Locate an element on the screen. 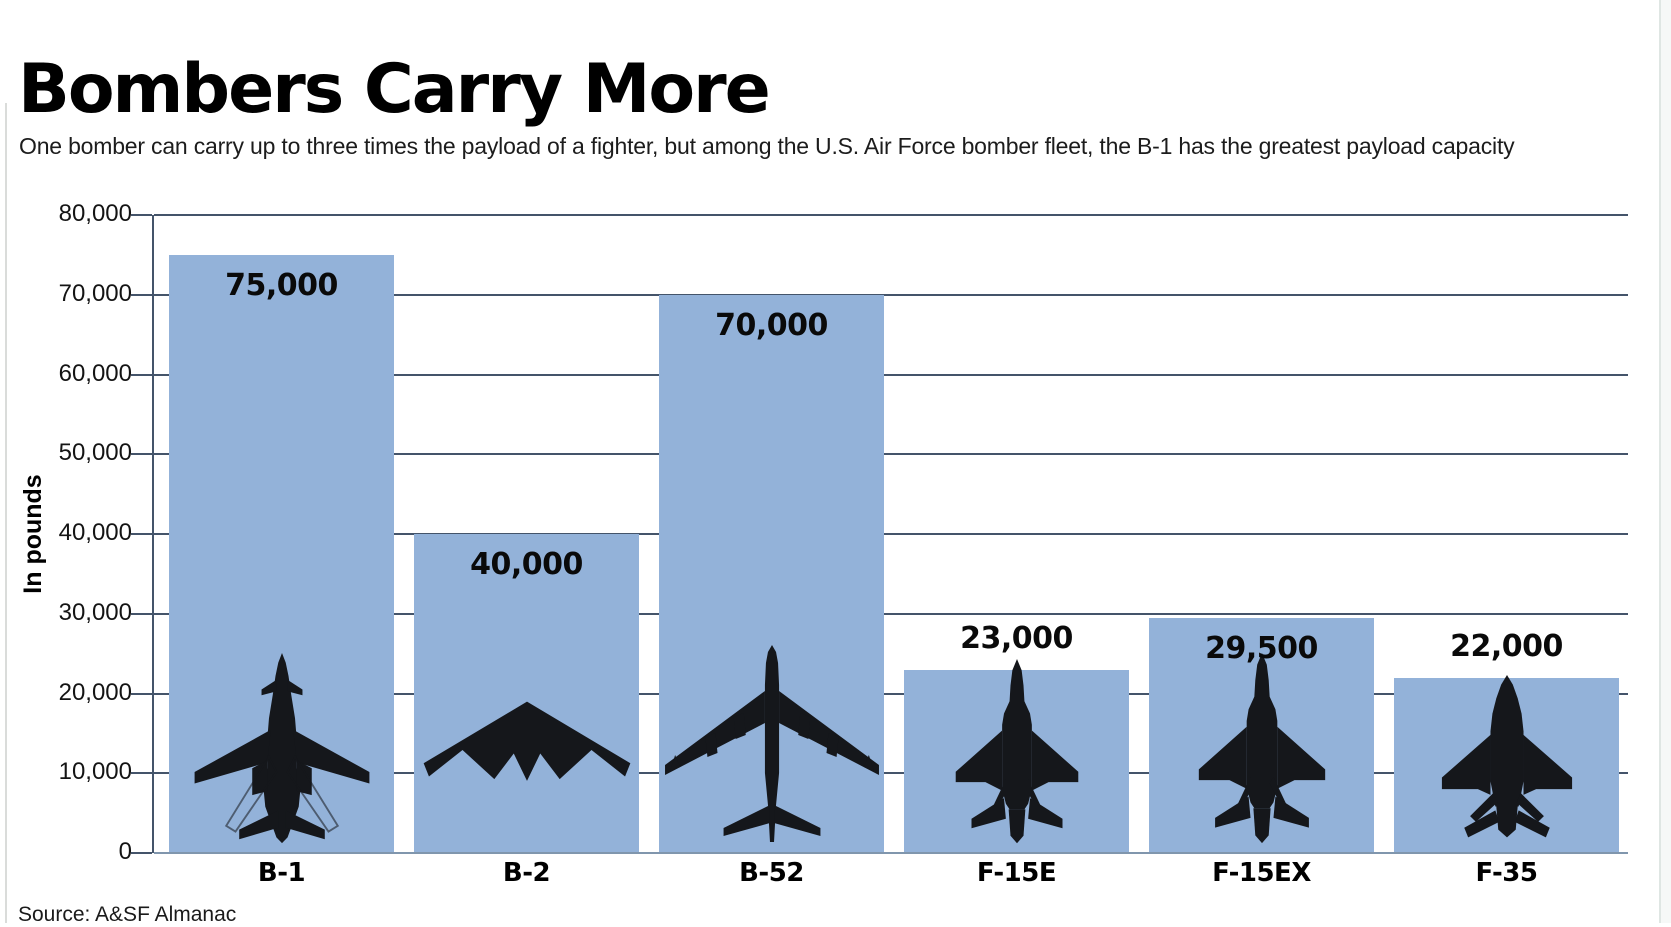 The width and height of the screenshot is (1671, 927). x-axis-label-f-15ex: F-15EX is located at coordinates (1261, 873).